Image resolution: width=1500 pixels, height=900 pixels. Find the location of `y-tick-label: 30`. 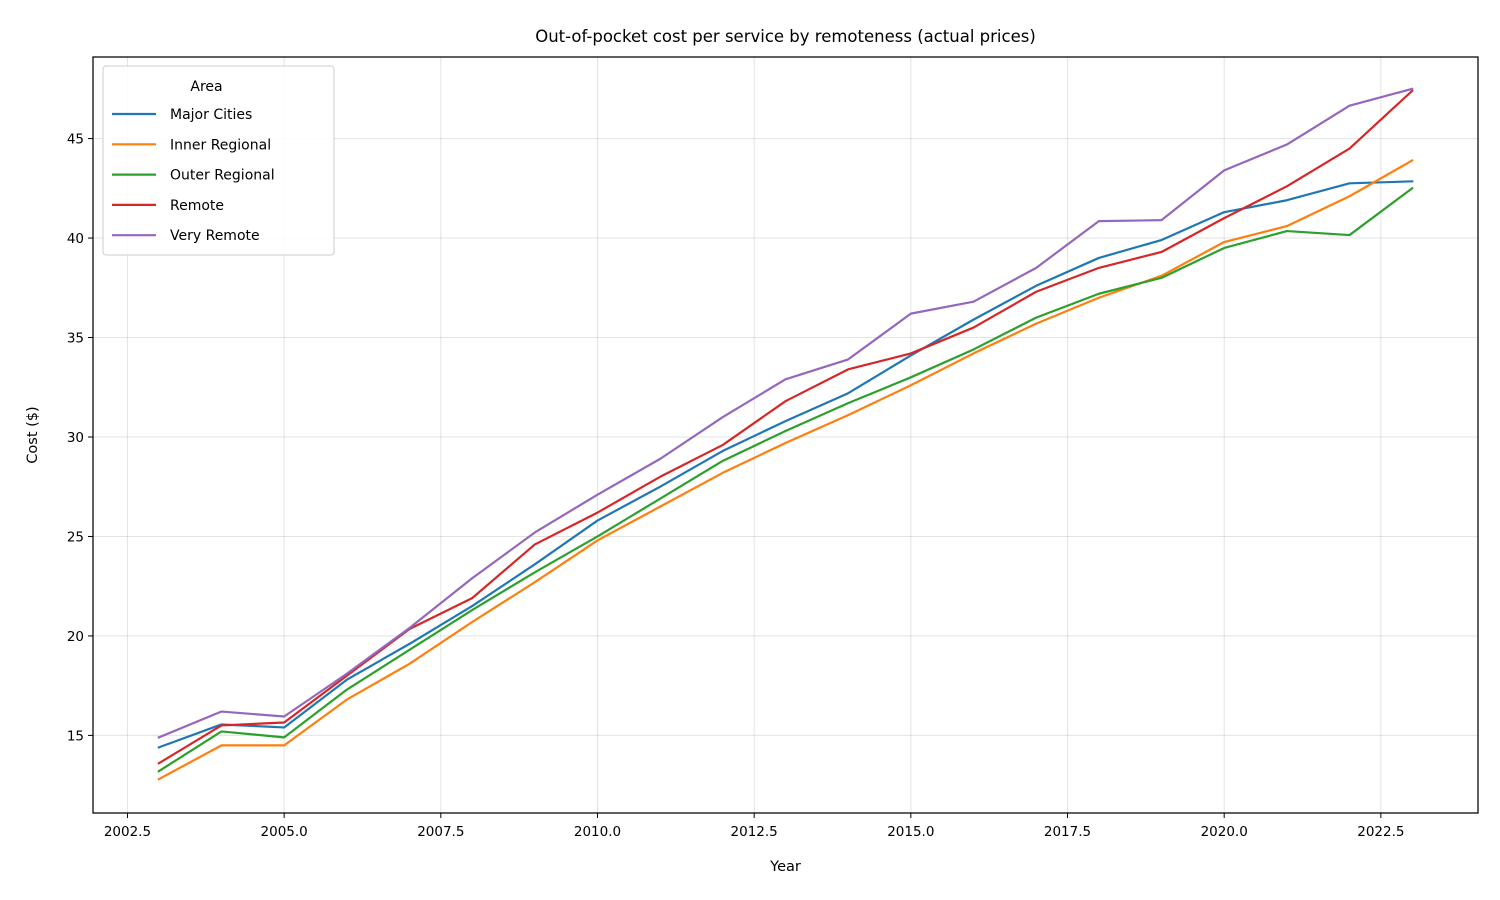

y-tick-label: 30 is located at coordinates (75, 438).